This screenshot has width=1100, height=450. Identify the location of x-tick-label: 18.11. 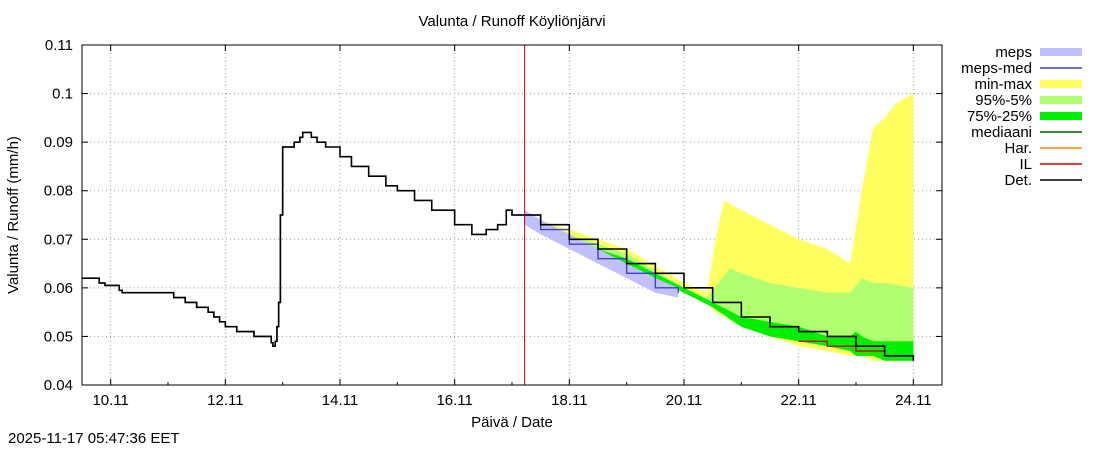
(569, 400).